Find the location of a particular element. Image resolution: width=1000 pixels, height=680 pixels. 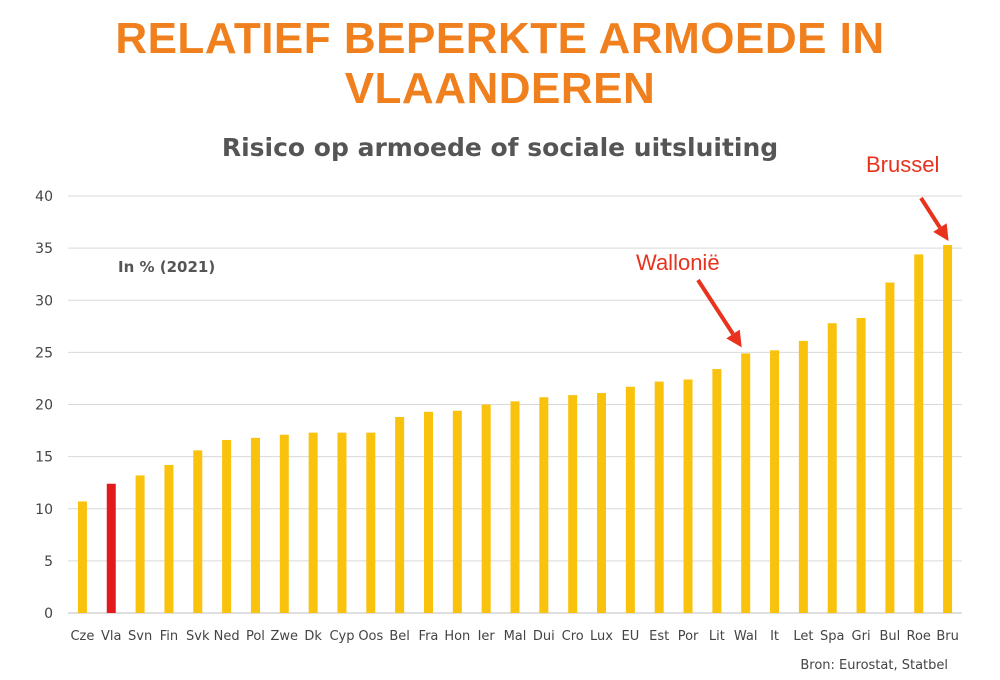

y-tick-label: 15 is located at coordinates (44, 458).